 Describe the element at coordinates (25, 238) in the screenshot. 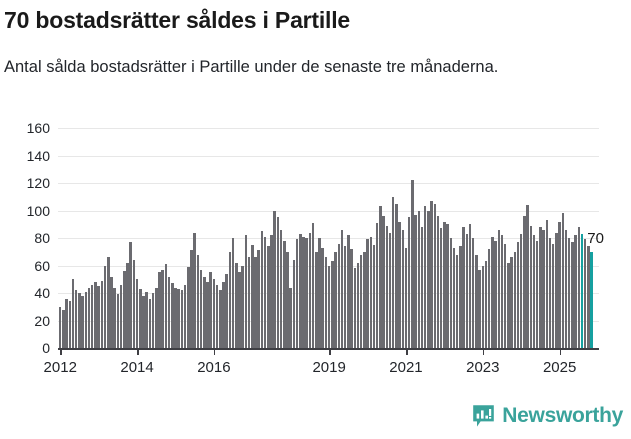

I see `y-axis-labels: 0 20 40 60 80 100 120 140 160` at that location.